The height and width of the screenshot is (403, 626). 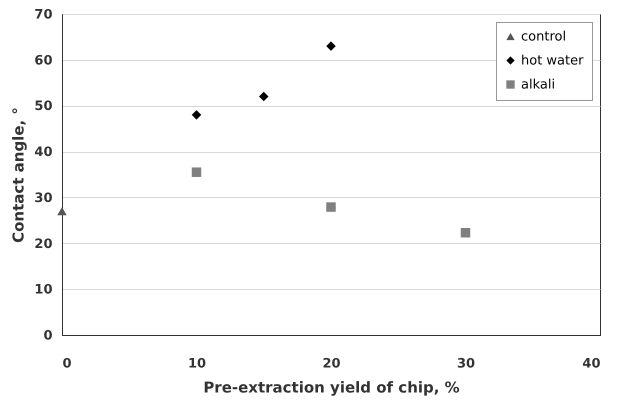 I want to click on x-tick-label: 20, so click(x=331, y=364).